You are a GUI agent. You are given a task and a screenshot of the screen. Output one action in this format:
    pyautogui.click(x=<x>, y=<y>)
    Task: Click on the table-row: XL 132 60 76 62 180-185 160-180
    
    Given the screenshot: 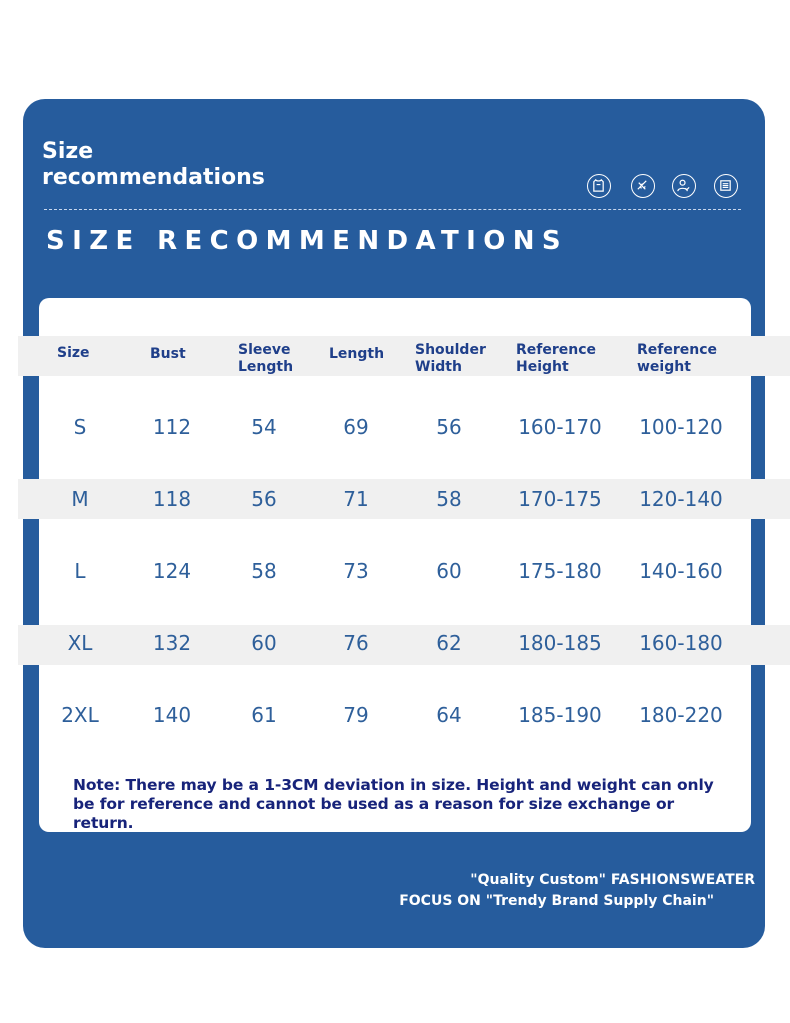 What is the action you would take?
    pyautogui.click(x=395, y=643)
    